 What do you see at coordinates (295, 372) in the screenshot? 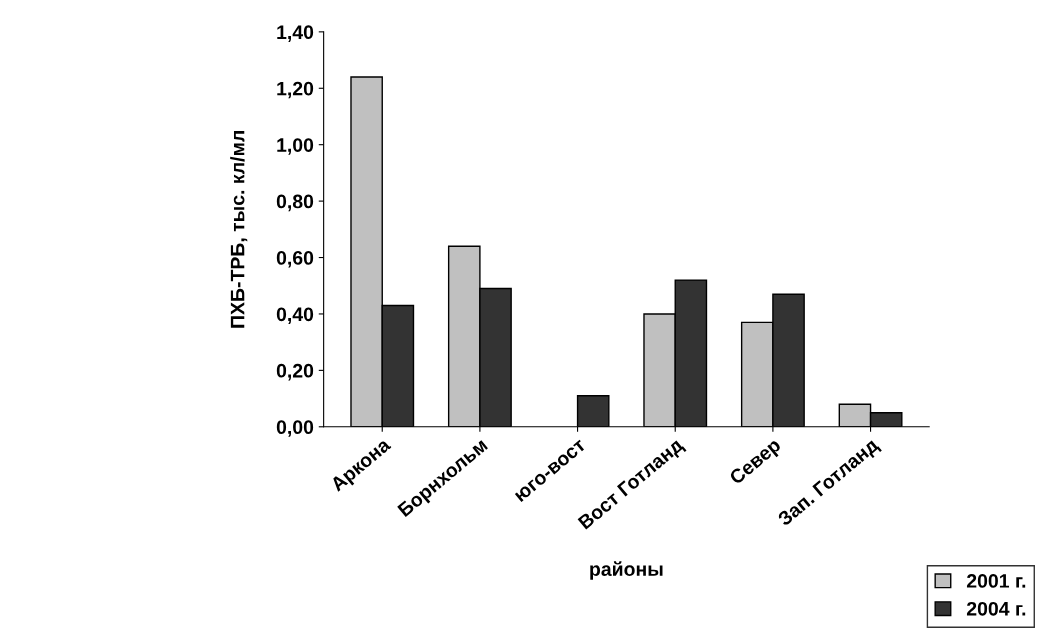
I see `y-tick-label: 0,20` at bounding box center [295, 372].